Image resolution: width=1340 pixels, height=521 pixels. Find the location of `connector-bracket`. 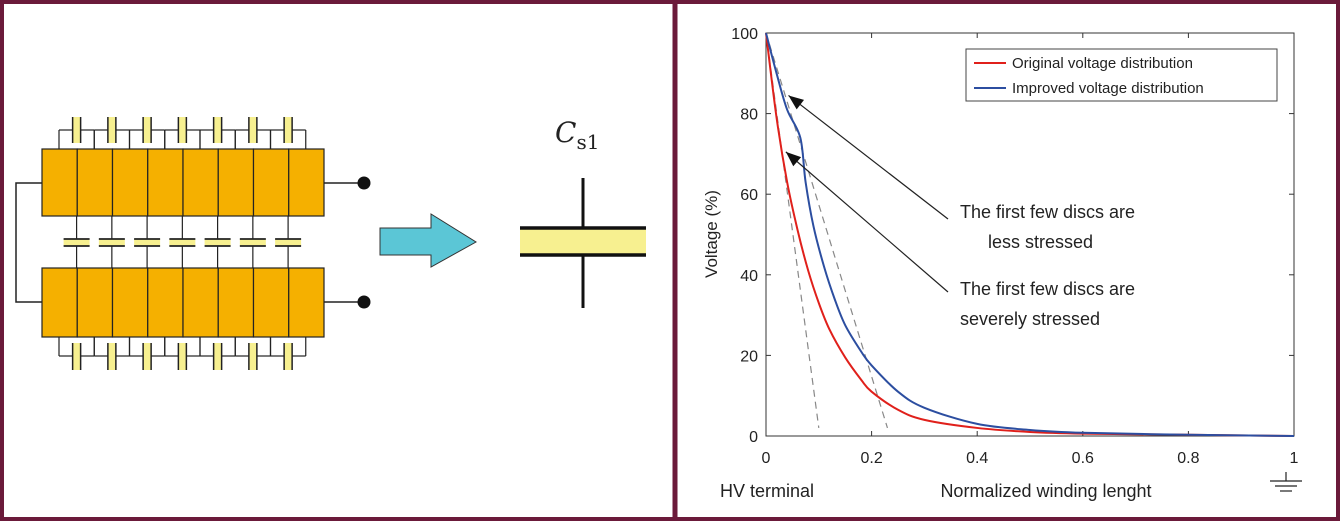

connector-bracket is located at coordinates (28, 242).